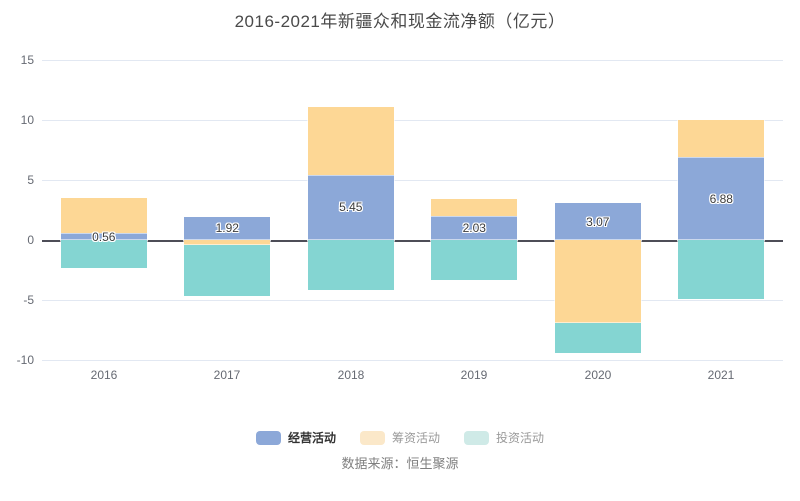  I want to click on x-axis-label-2021: 2021, so click(721, 375).